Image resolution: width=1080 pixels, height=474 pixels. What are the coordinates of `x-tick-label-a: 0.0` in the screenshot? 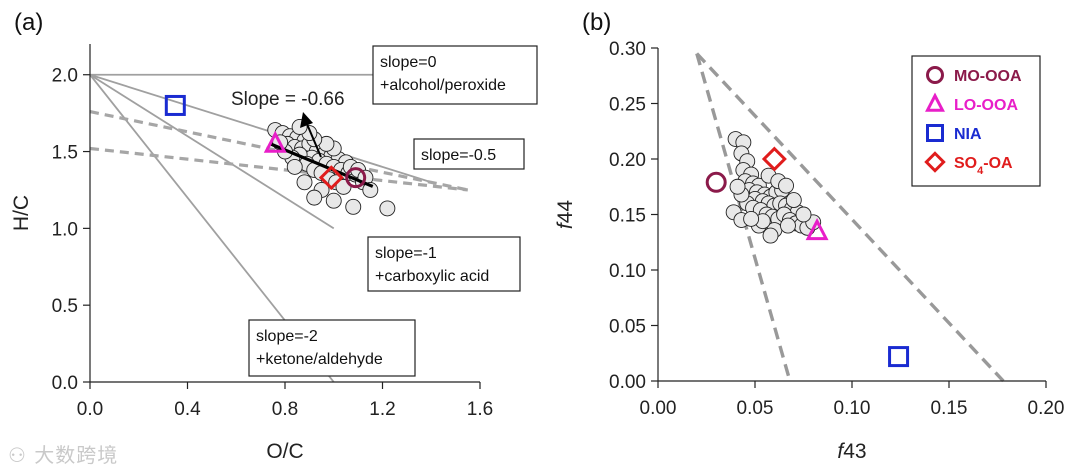 It's located at (90, 409).